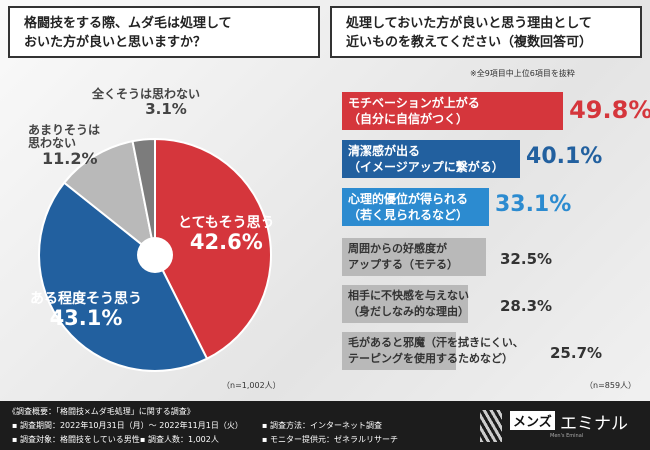  What do you see at coordinates (414, 257) in the screenshot?
I see `bar-3: 周囲からの好感度が アップする（モテる）` at bounding box center [414, 257].